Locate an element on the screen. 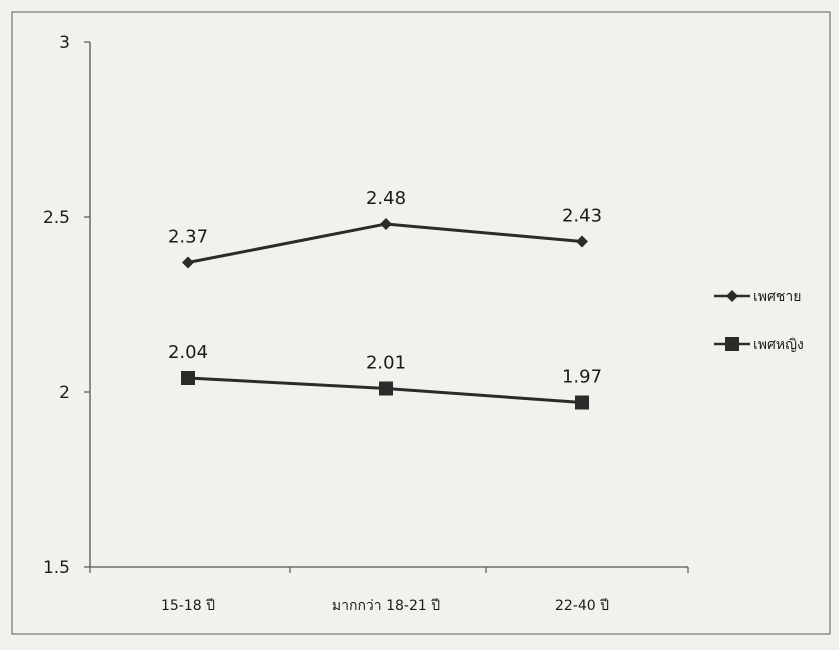 This screenshot has height=650, width=839. x-category-label: 22-40 ปี is located at coordinates (582, 606).